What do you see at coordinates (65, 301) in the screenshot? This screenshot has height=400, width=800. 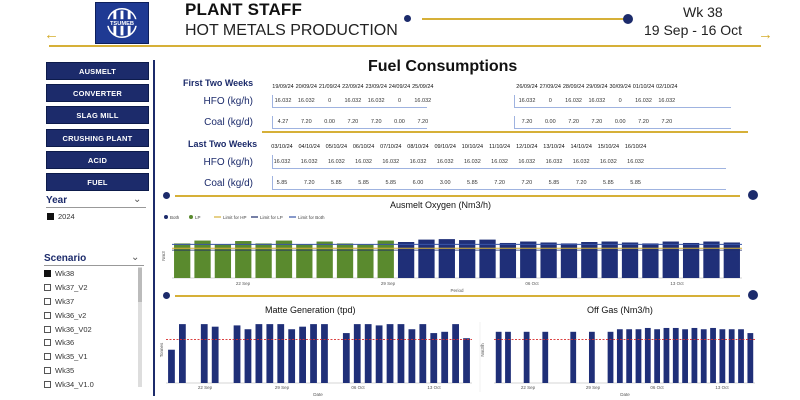 I see `scenario-slicer-item-label: Wk37` at bounding box center [65, 301].